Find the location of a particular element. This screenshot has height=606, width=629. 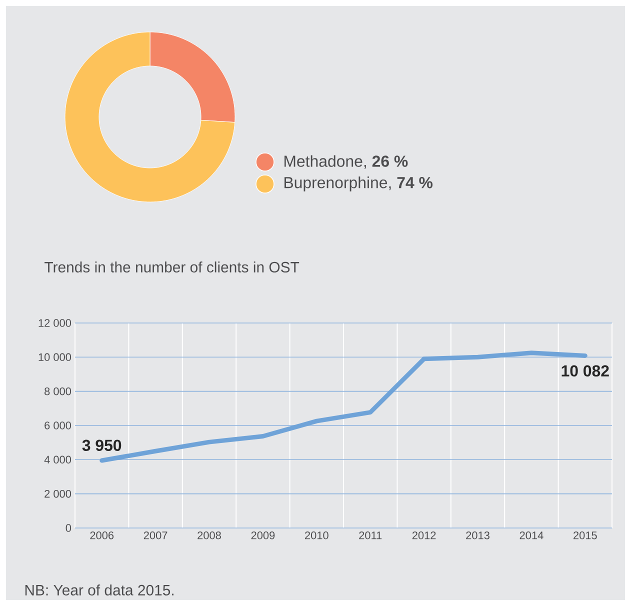

text: NB: Year of data 2015. is located at coordinates (99, 590).